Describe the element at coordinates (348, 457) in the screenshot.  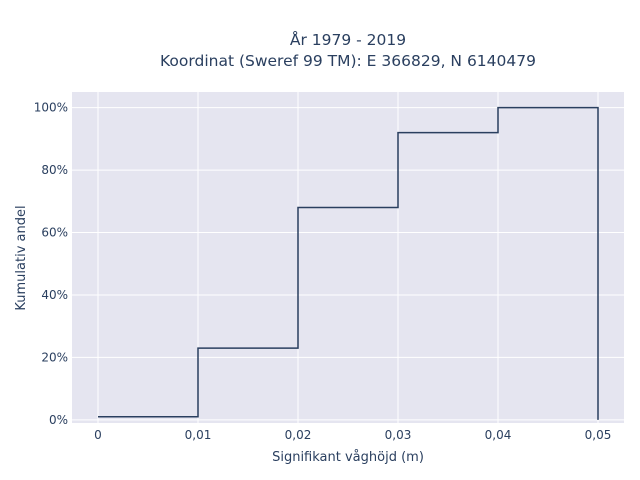
I see `x-axis-title: Signifikant våghöjd (m)` at that location.